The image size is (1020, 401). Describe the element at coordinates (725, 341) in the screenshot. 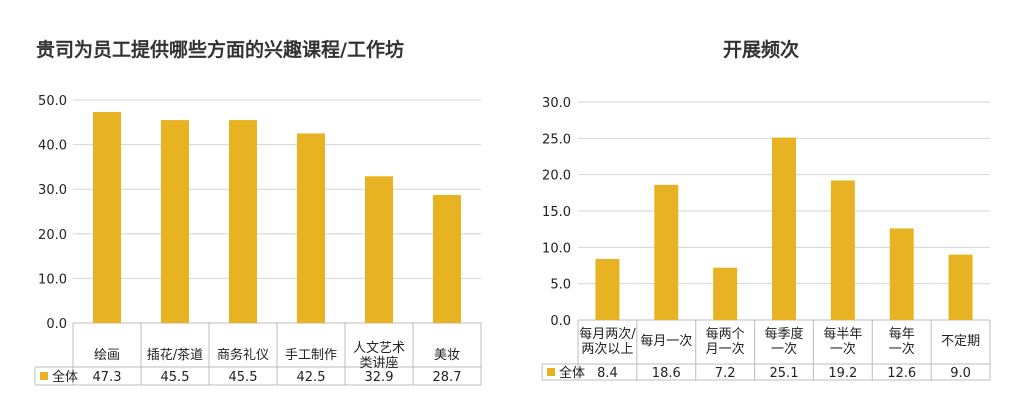

I see `category-label: 每两个月一次` at that location.